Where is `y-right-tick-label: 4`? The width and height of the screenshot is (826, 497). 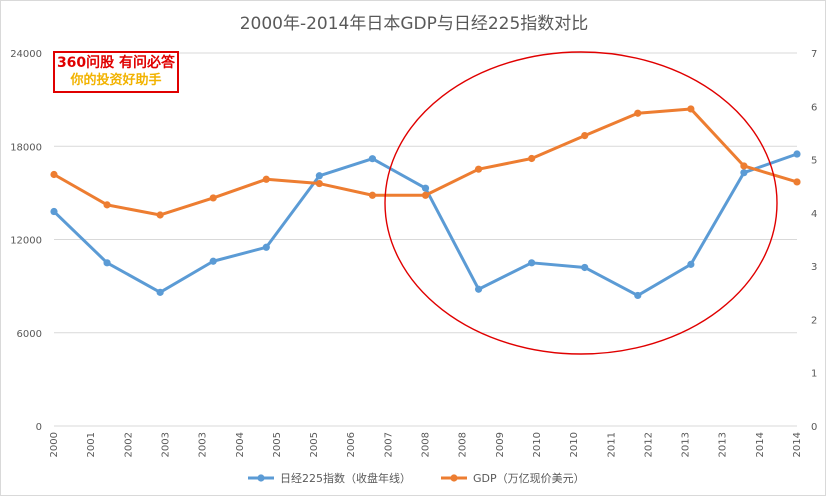
y-right-tick-label: 4 is located at coordinates (814, 214).